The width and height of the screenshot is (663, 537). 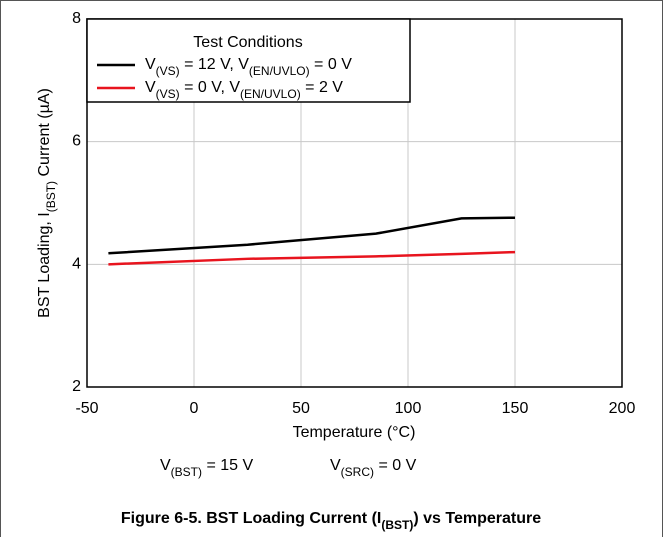 I want to click on y-tick-label: 2, so click(x=76, y=386).